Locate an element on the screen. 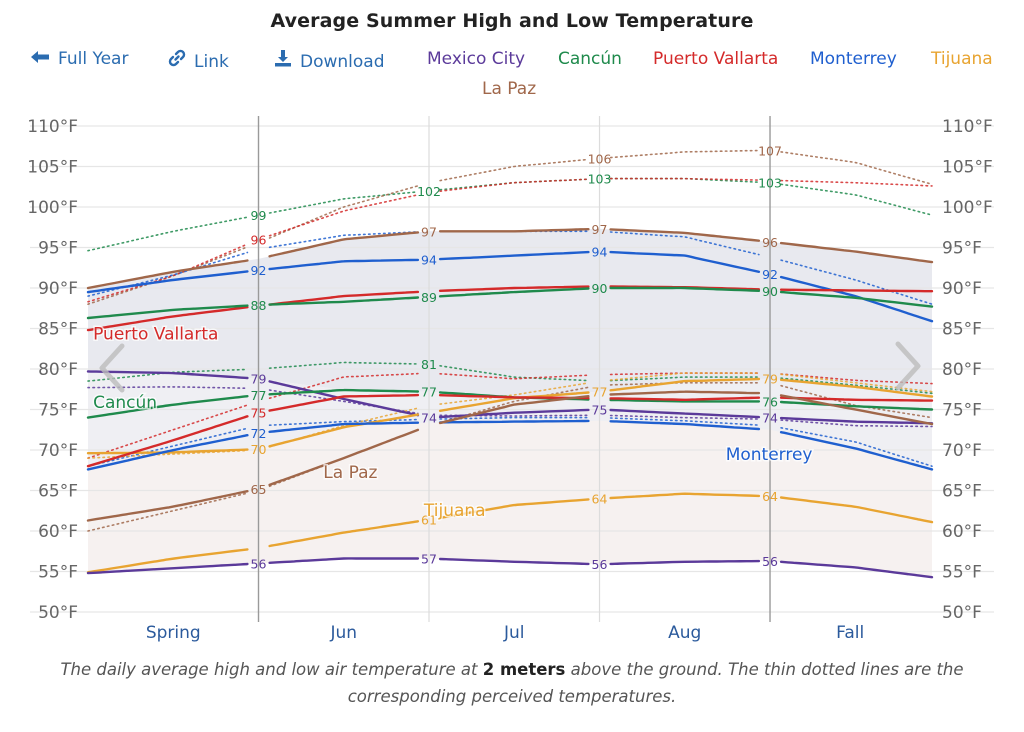 This screenshot has height=732, width=1024. point-label: 94 is located at coordinates (600, 252).